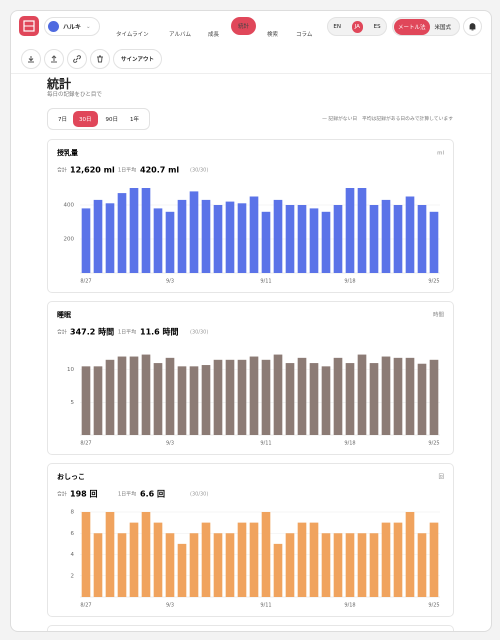 This screenshot has width=500, height=640. I want to click on trash-icon, so click(100, 59).